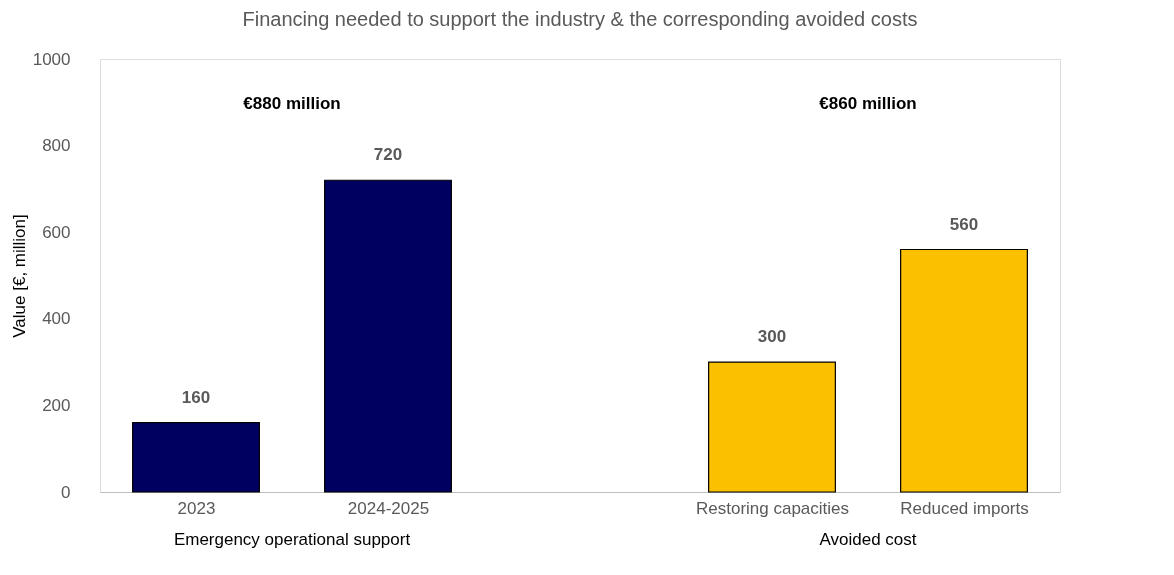 The width and height of the screenshot is (1174, 575). What do you see at coordinates (964, 224) in the screenshot?
I see `data-label: 560` at bounding box center [964, 224].